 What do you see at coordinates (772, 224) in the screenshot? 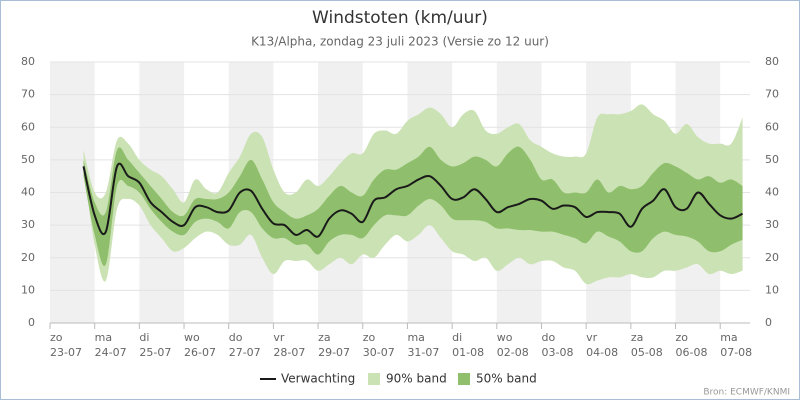
I see `y-tick-label-right: 30` at bounding box center [772, 224].